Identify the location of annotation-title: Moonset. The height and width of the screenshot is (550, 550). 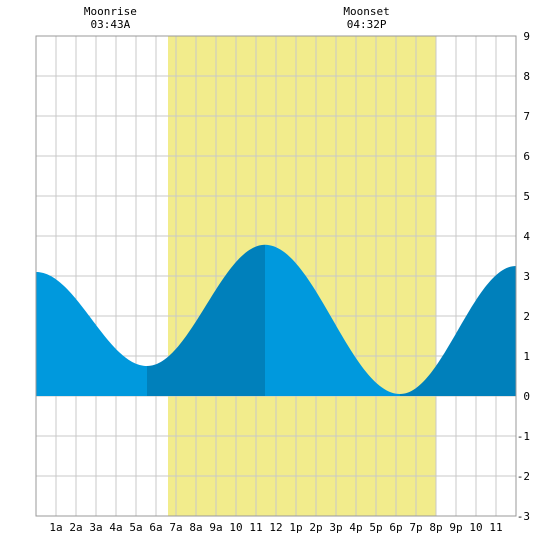
(366, 11).